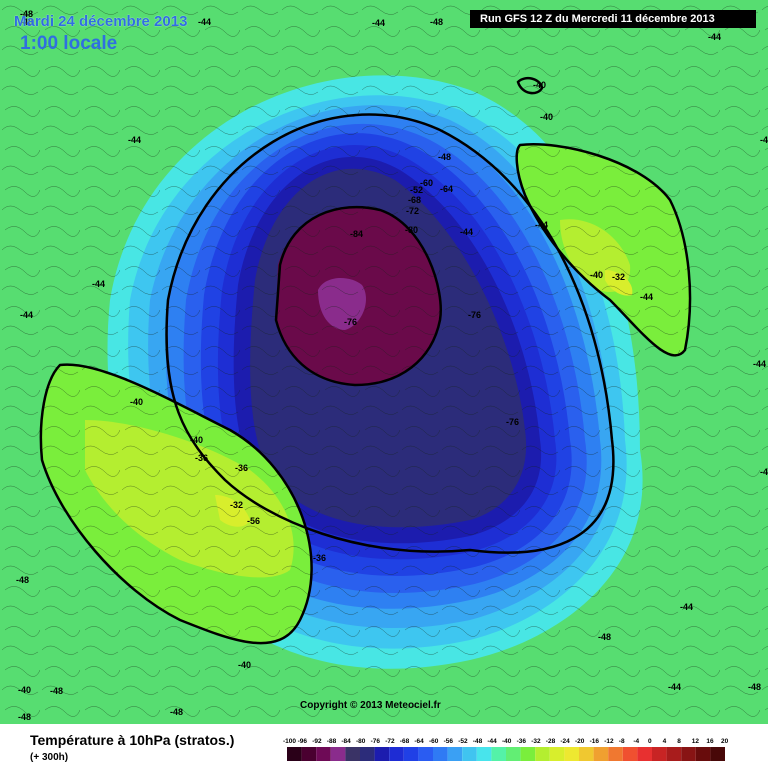 The image size is (768, 768). I want to click on scale-label: -20, so click(580, 741).